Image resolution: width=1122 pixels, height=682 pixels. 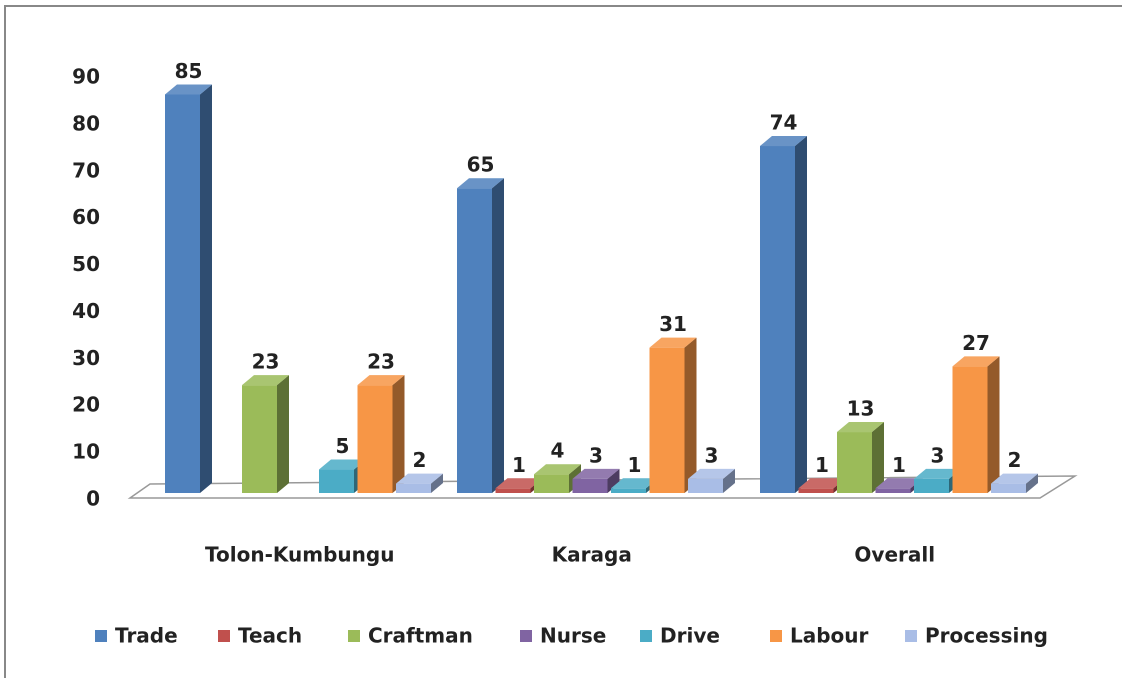 I want to click on value-label: 4, so click(x=558, y=451).